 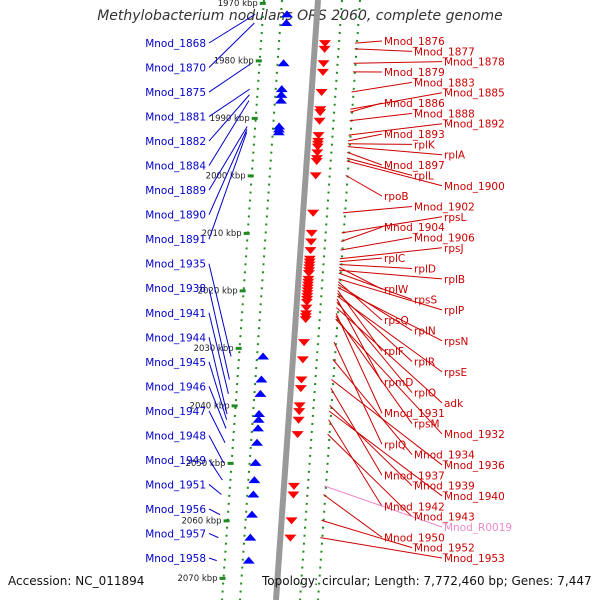 I want to click on right-gene-label: Mnod_1878, so click(x=474, y=63).